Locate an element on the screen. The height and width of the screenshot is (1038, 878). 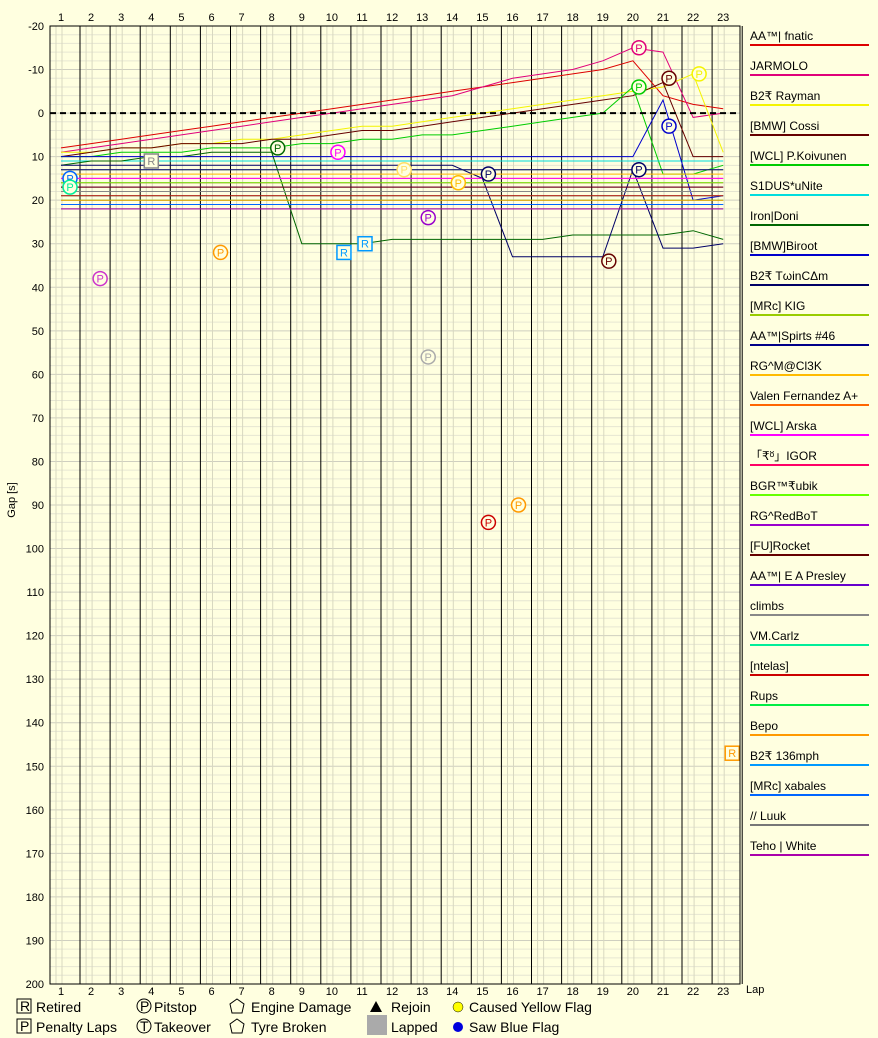
x-tick-label-bottom: 17 is located at coordinates (542, 992).